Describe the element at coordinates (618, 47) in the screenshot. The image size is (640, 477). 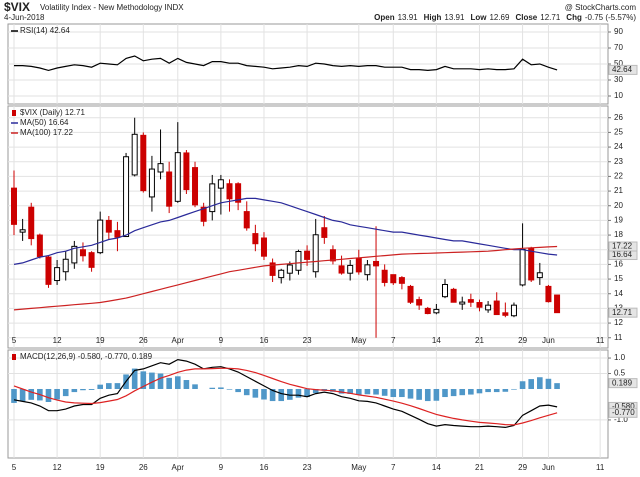
I see `y-tick-label: 70` at that location.